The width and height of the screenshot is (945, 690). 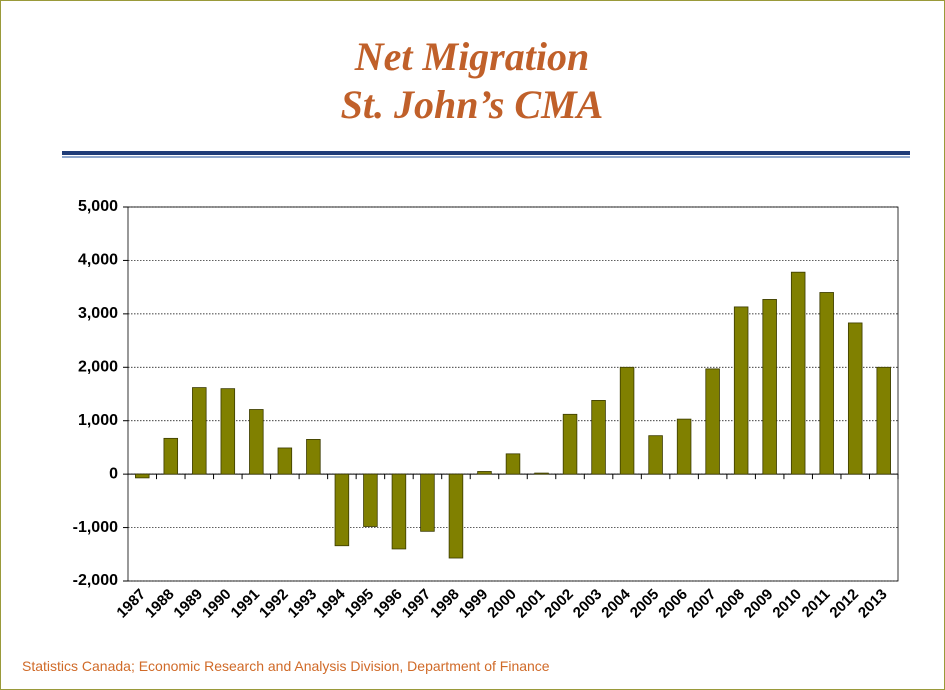 I want to click on y-tick-label: -1,000, so click(x=95, y=527).